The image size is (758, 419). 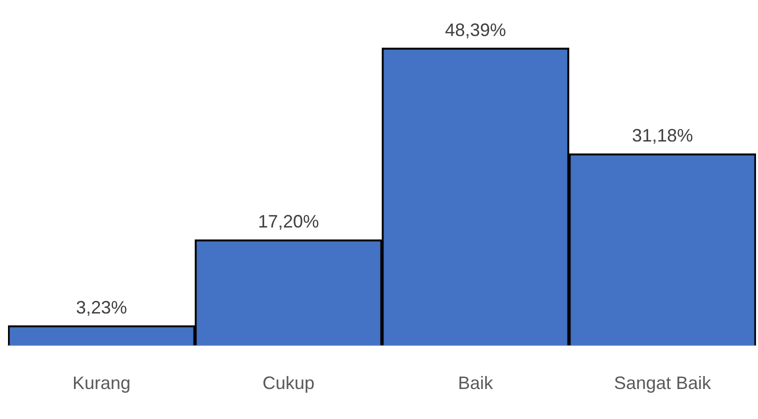 I want to click on x-tick-label: Baik, so click(x=476, y=383).